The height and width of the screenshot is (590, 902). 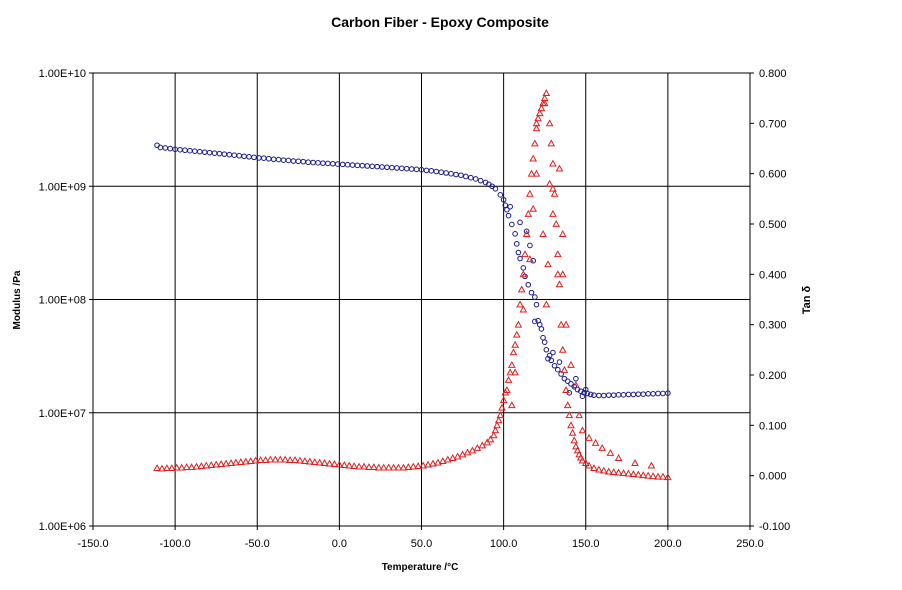 I want to click on left-axis-title: Modulus /Pa, so click(x=17, y=299).